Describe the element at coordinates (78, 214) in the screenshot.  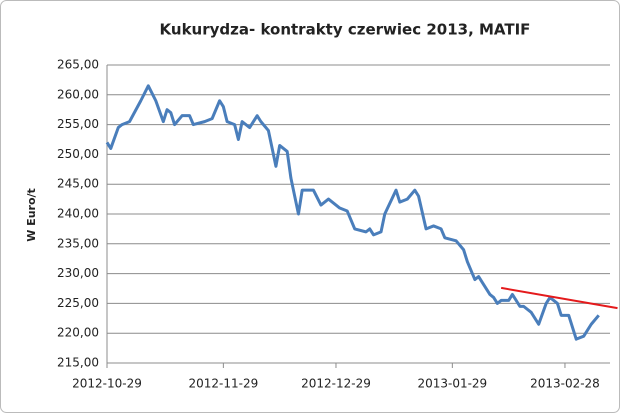
I see `y-tick-label: 240,00` at that location.